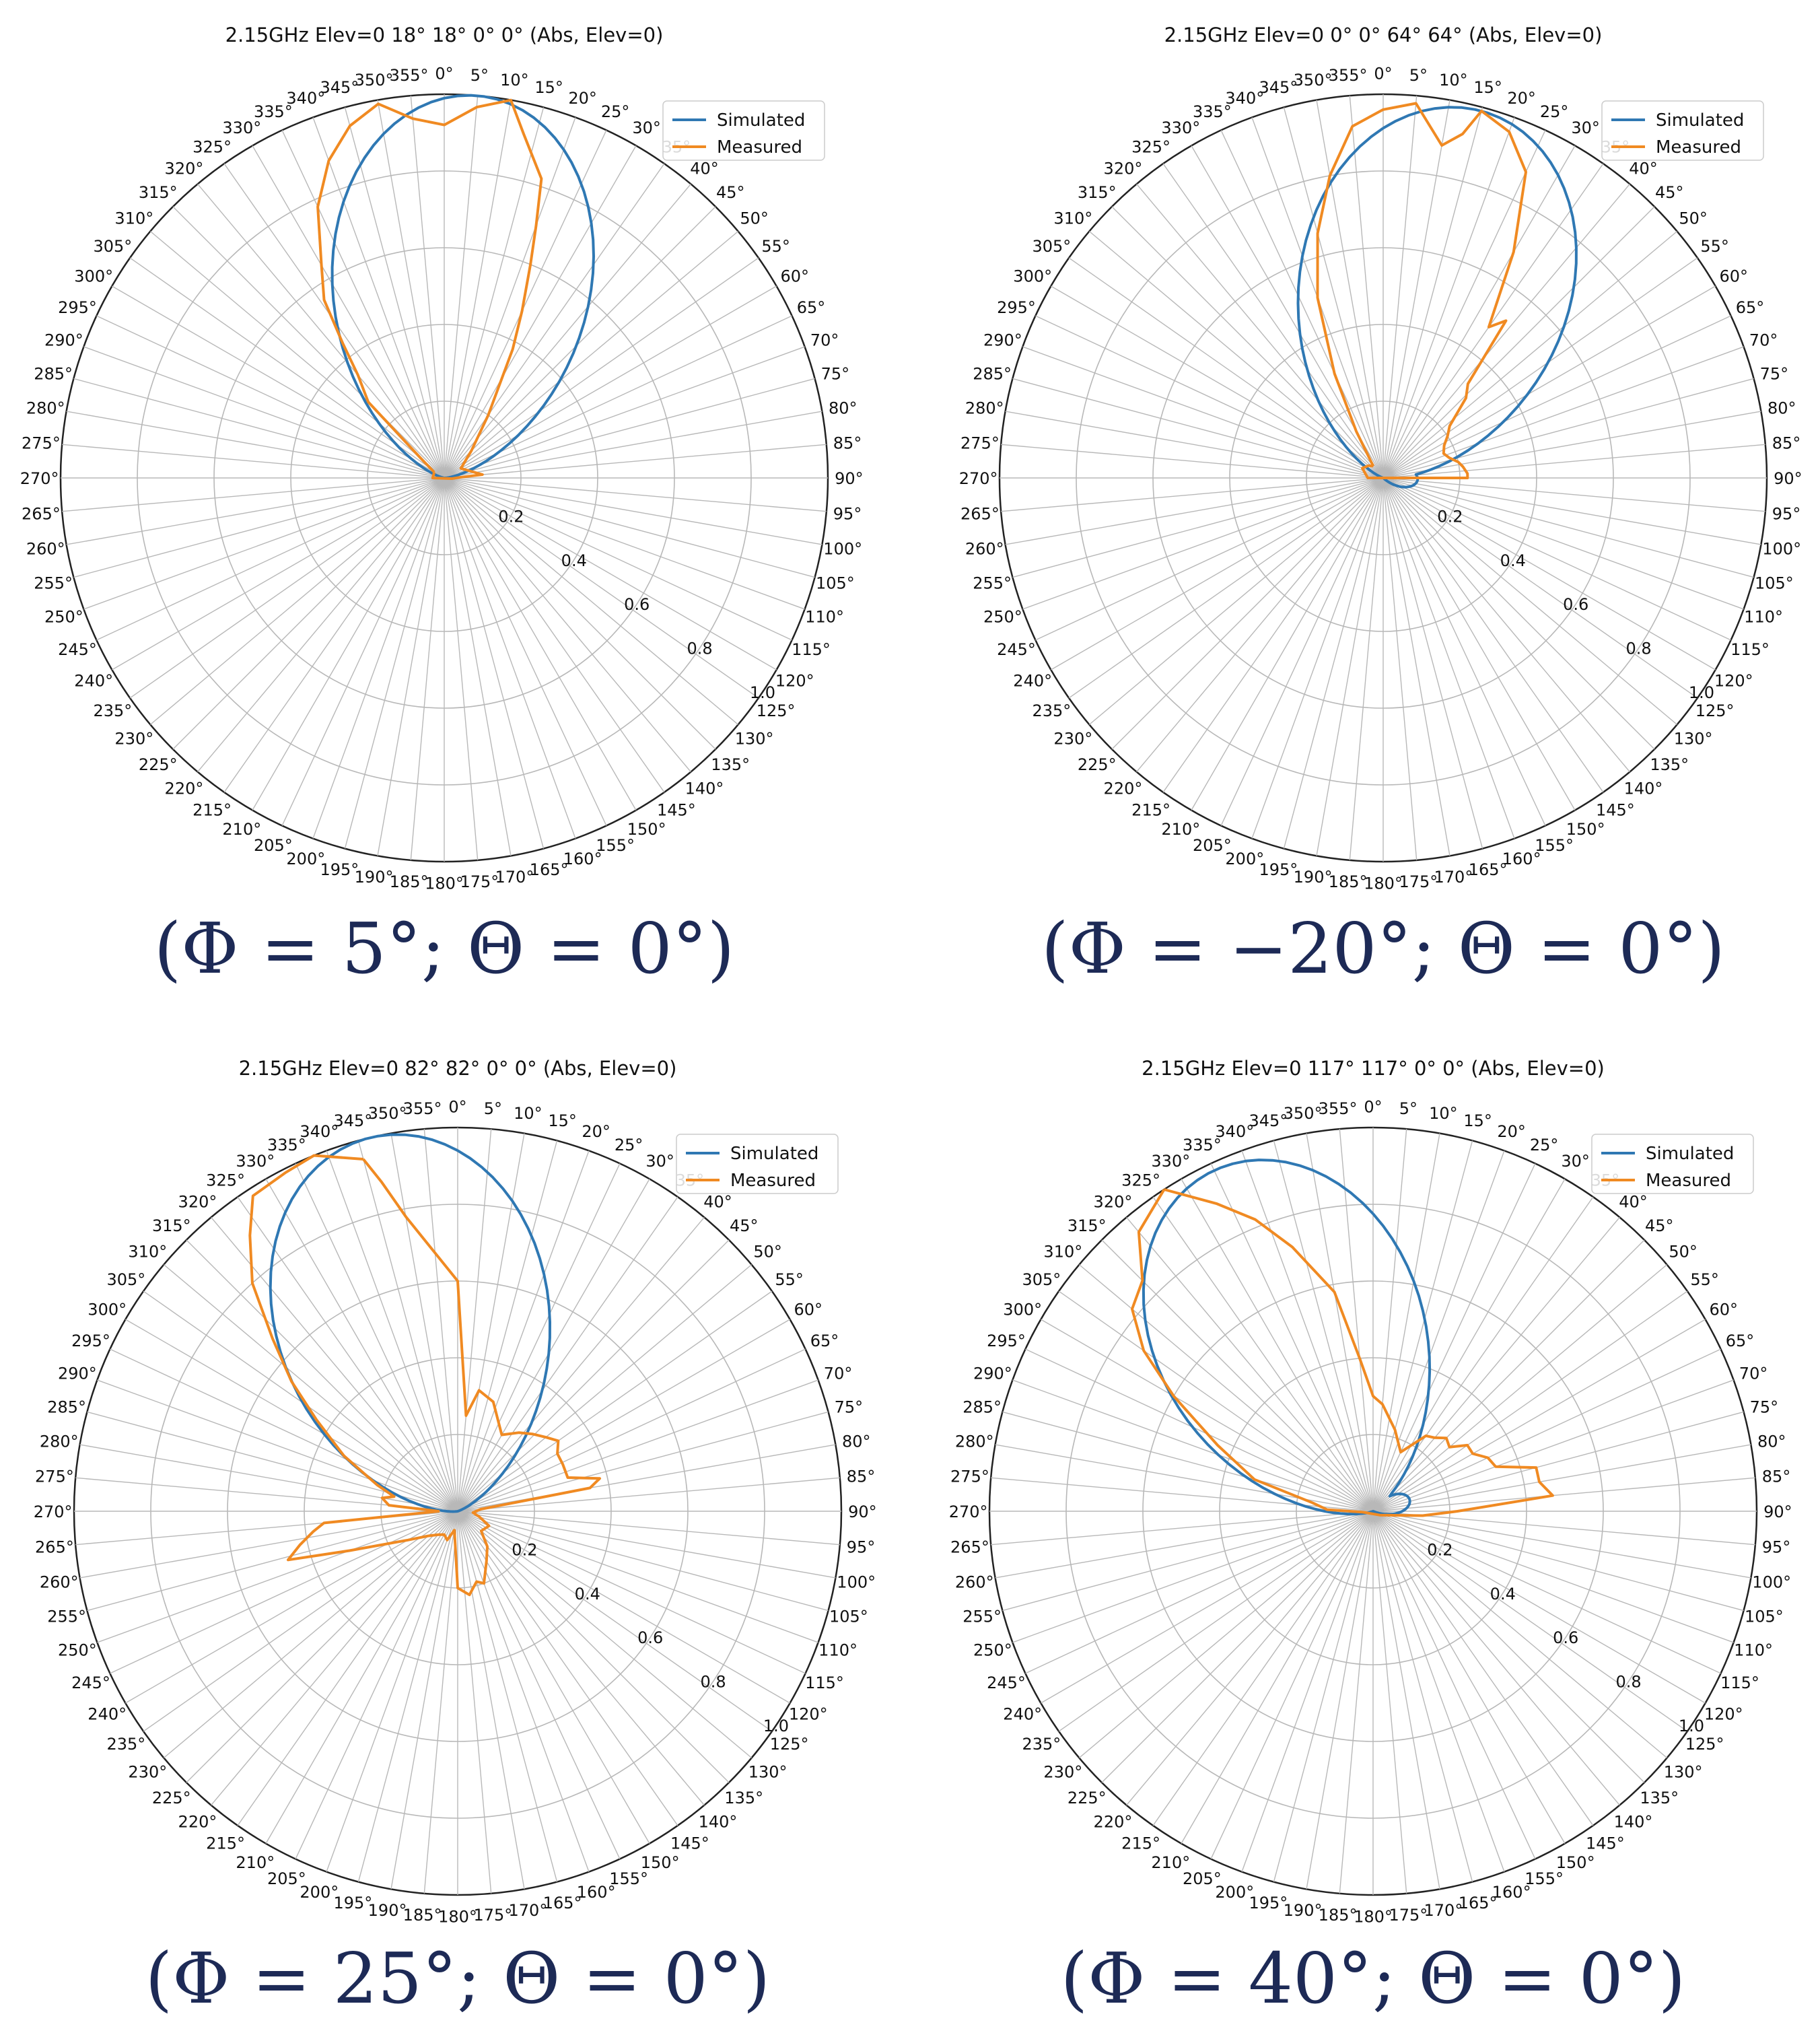 This screenshot has width=1820, height=2039. I want to click on theta-tick-label: 140°, so click(718, 1822).